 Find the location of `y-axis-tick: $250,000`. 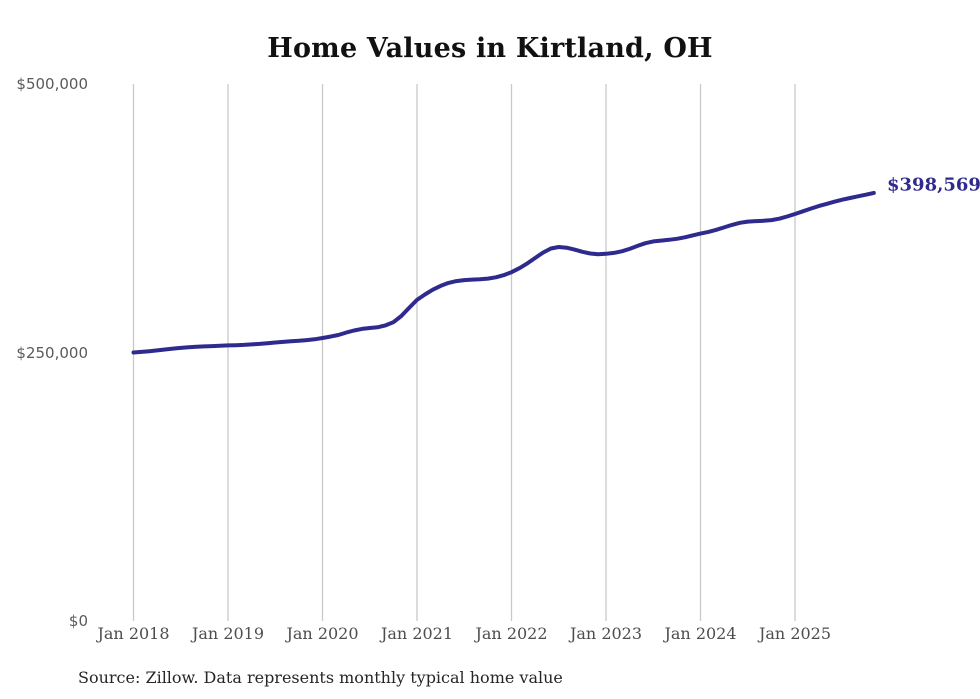

y-axis-tick: $250,000 is located at coordinates (52, 352).